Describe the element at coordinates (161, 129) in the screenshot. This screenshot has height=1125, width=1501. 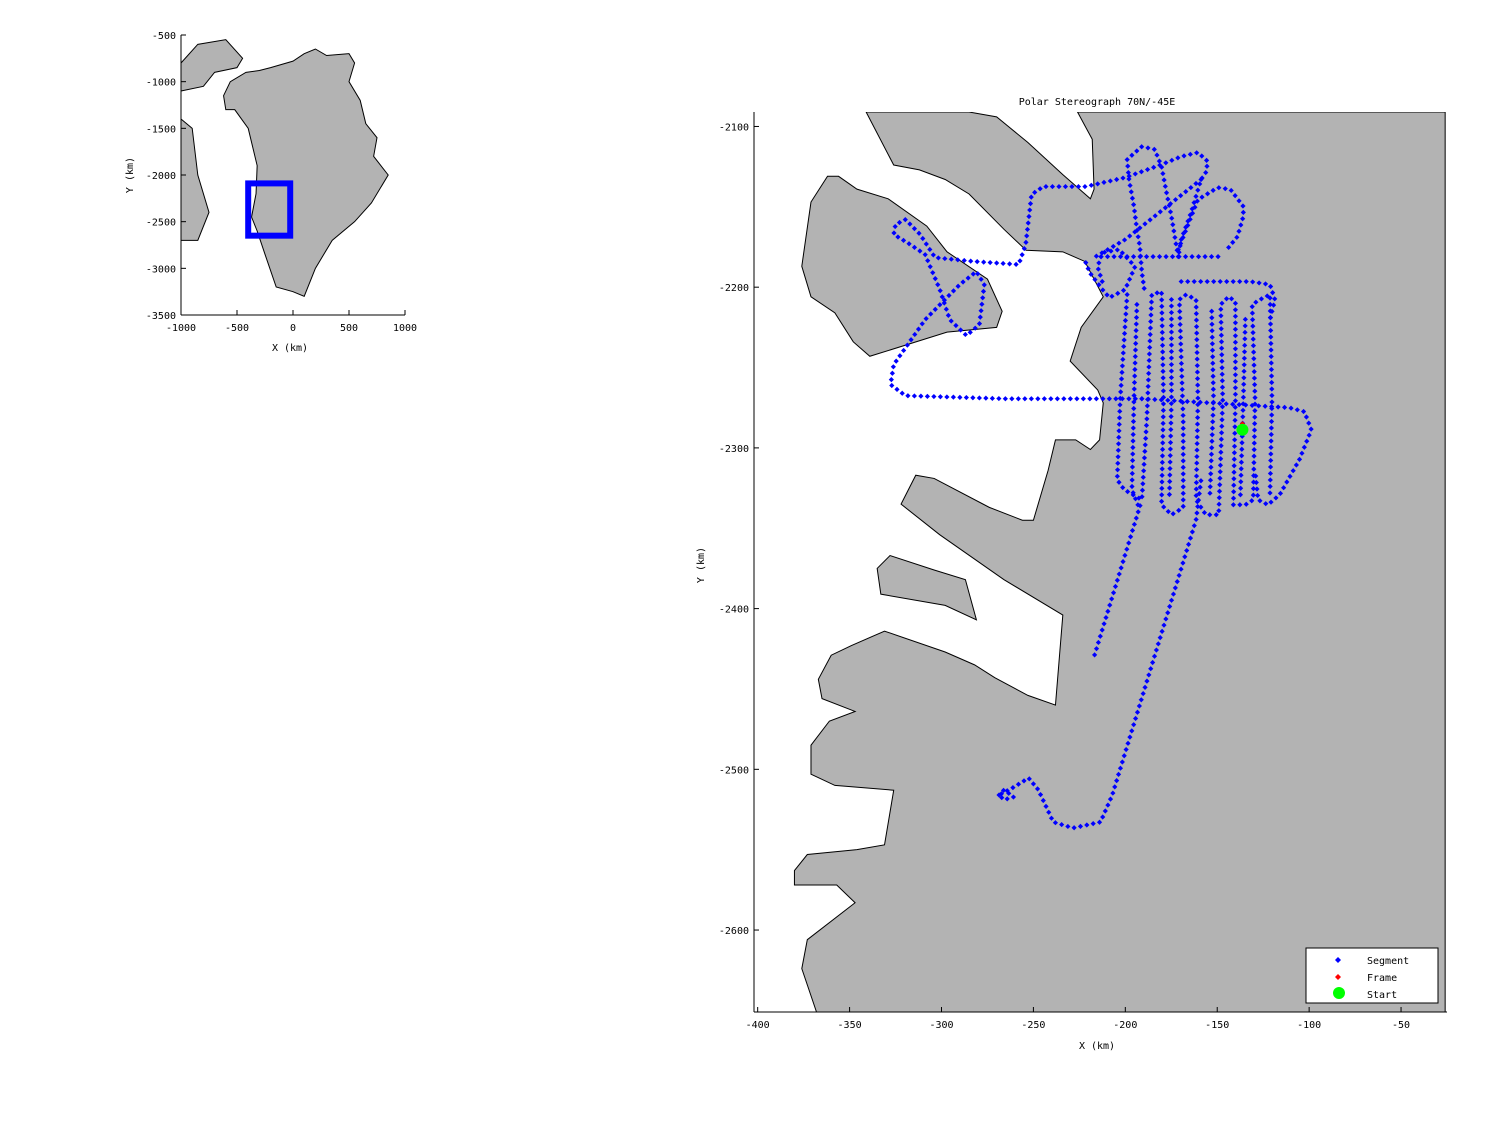
I see `y-tick-label: -1500` at that location.